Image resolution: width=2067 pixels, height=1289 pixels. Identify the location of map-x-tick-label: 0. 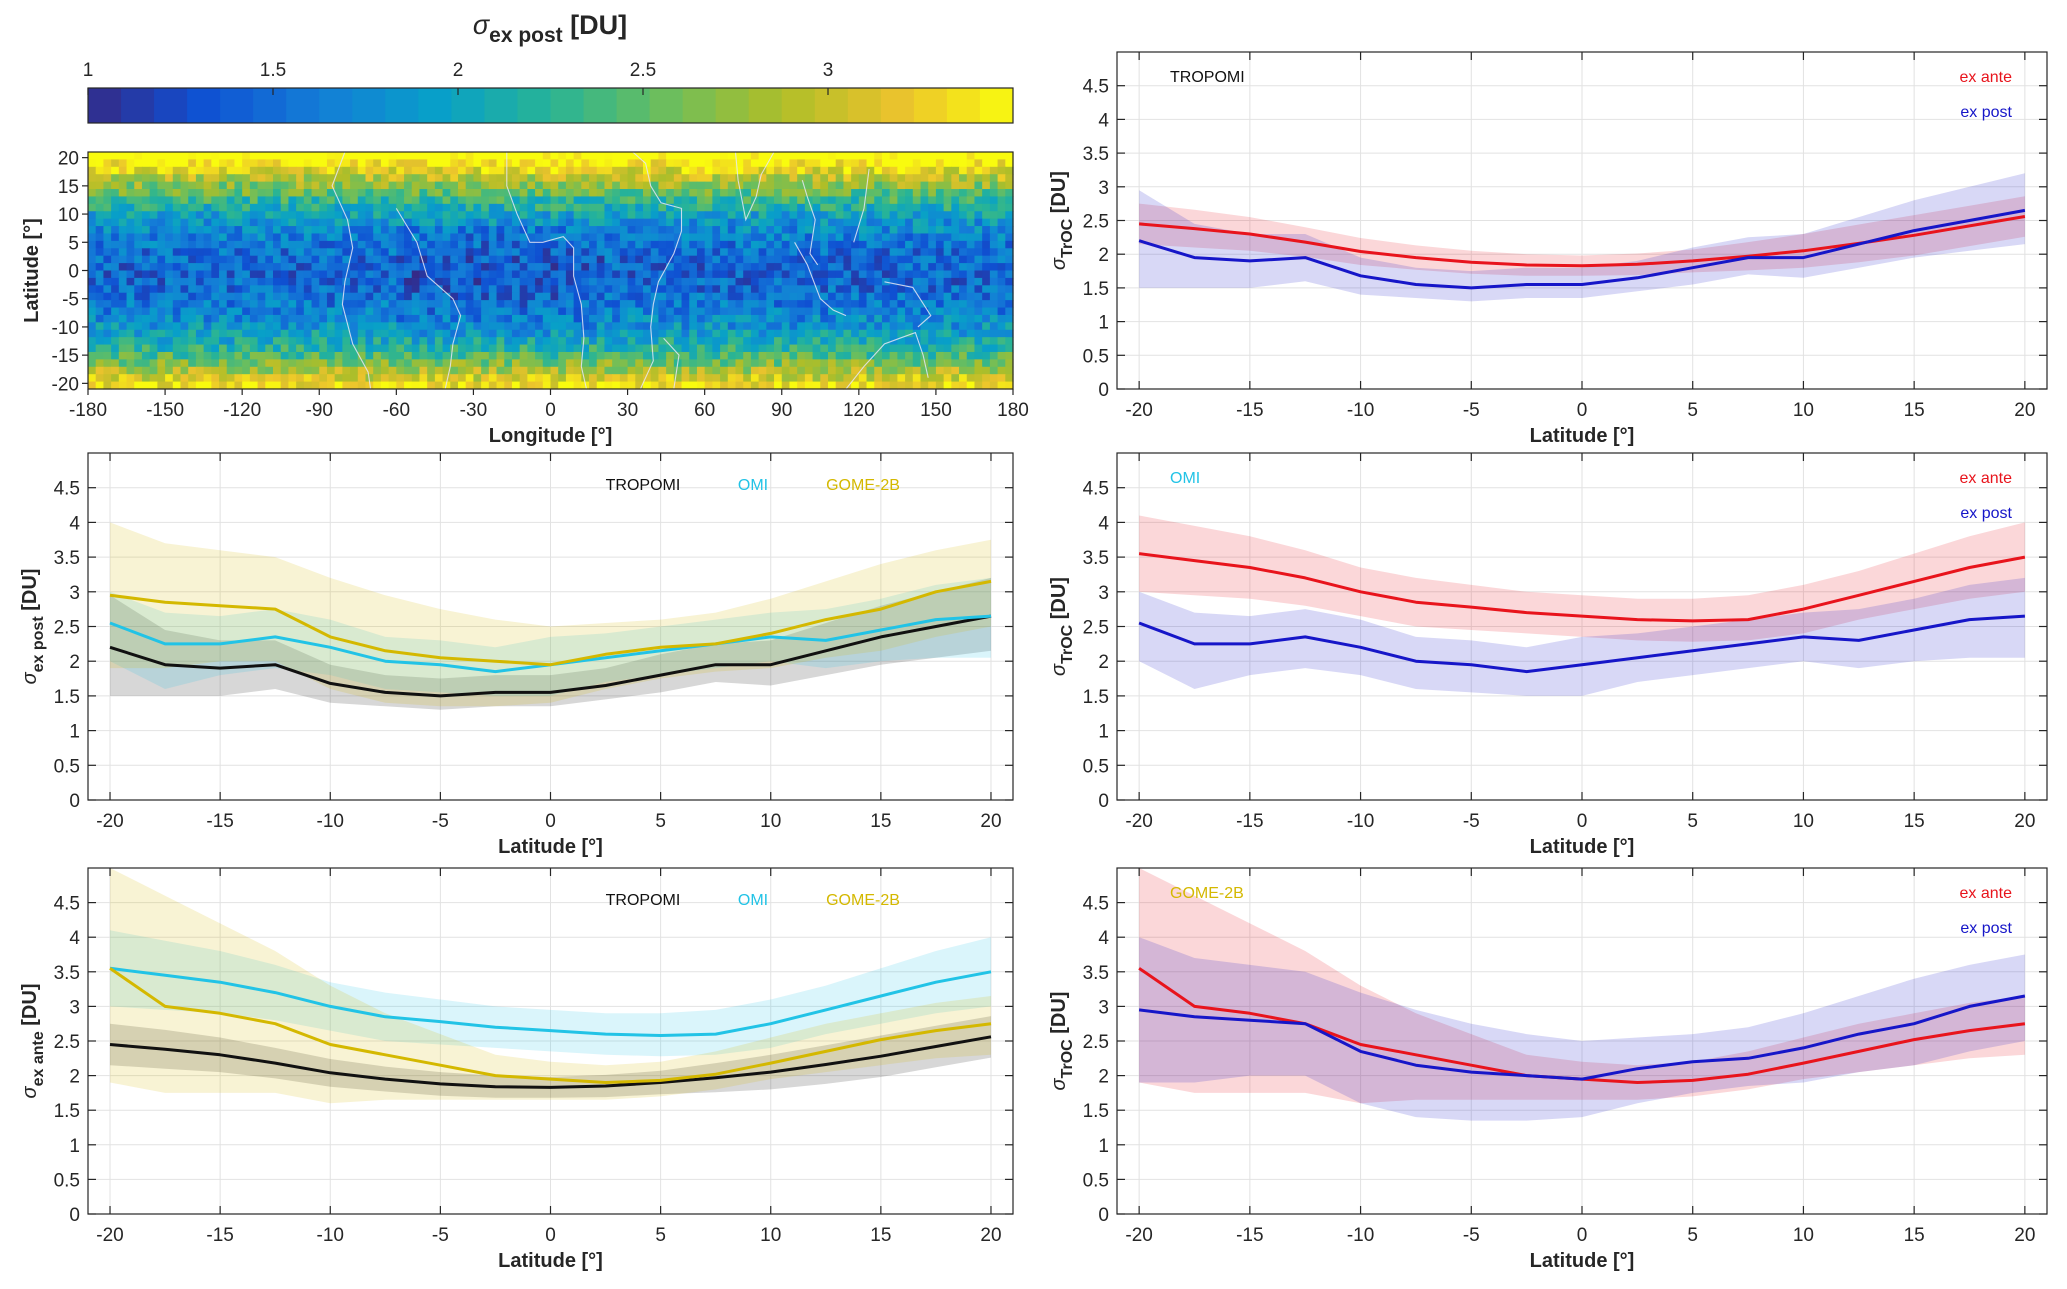
(550, 410).